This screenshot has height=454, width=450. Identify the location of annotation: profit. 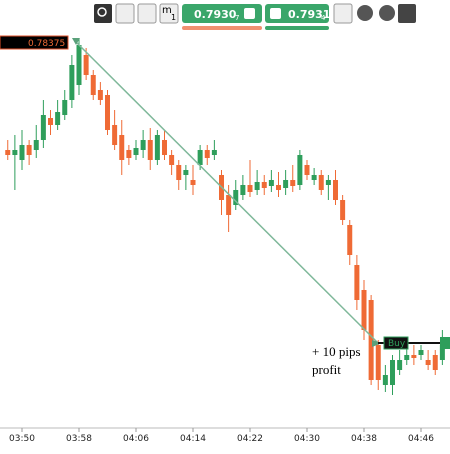
(326, 369).